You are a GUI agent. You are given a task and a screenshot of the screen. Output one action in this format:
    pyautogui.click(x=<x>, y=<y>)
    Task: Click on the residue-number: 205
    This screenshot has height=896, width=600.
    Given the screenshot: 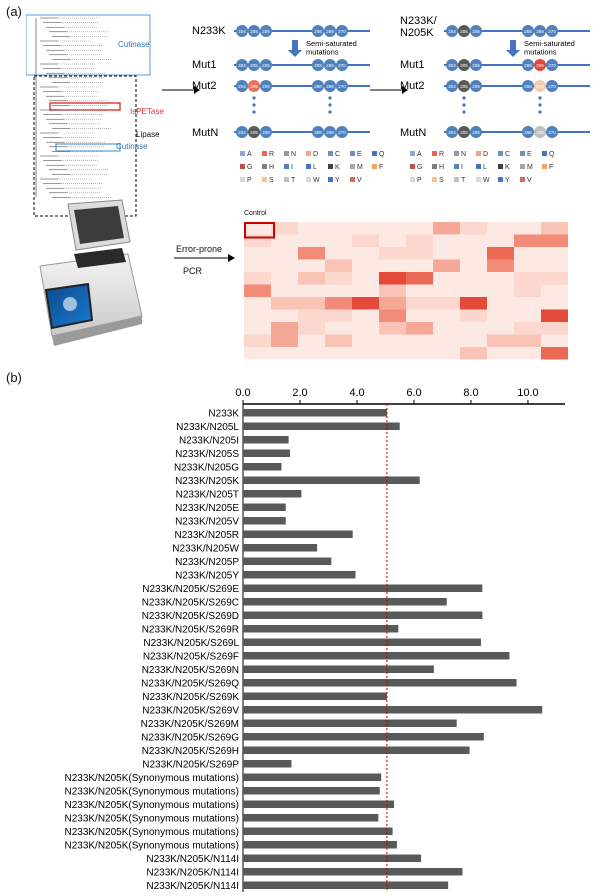 What is the action you would take?
    pyautogui.click(x=254, y=31)
    